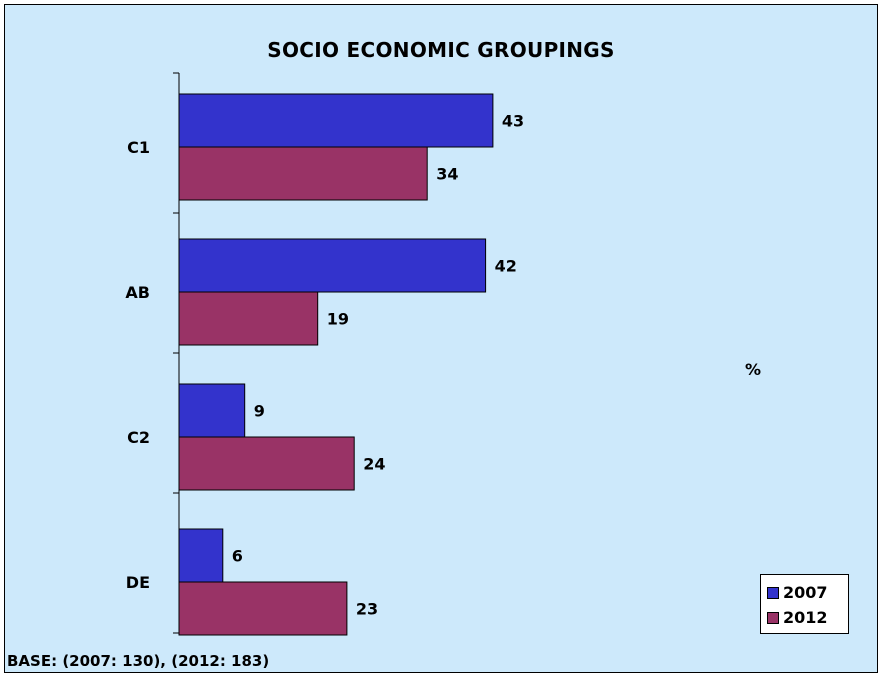 The height and width of the screenshot is (675, 886). What do you see at coordinates (138, 661) in the screenshot?
I see `base-footnote: BASE: (2007: 130), (2012: 183)` at bounding box center [138, 661].